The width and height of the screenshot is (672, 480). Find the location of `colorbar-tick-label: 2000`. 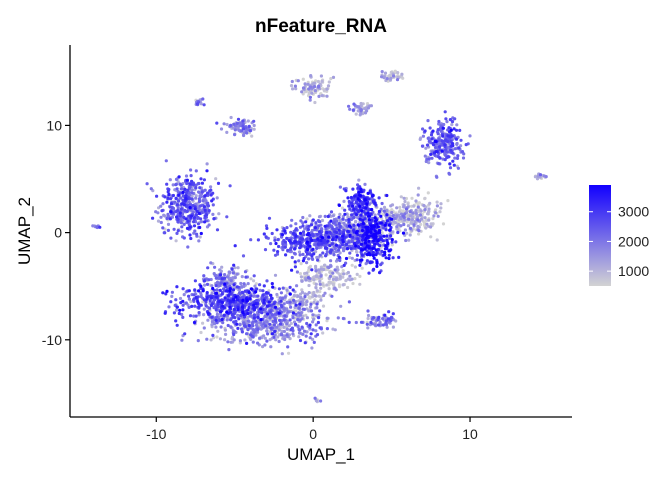

colorbar-tick-label: 2000 is located at coordinates (633, 241).